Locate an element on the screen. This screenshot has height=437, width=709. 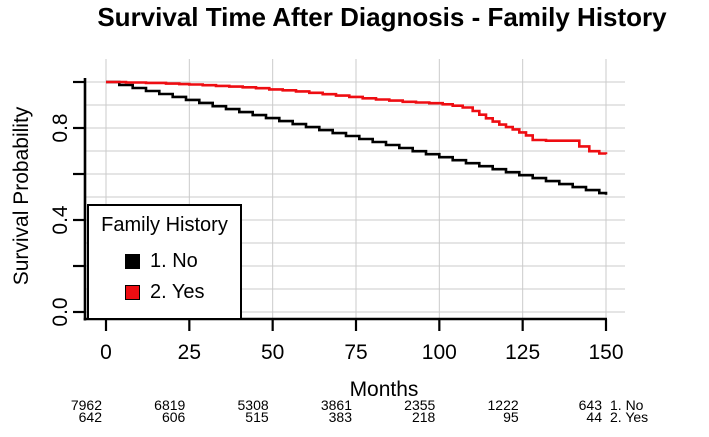
risk-count: 5308 is located at coordinates (253, 405).